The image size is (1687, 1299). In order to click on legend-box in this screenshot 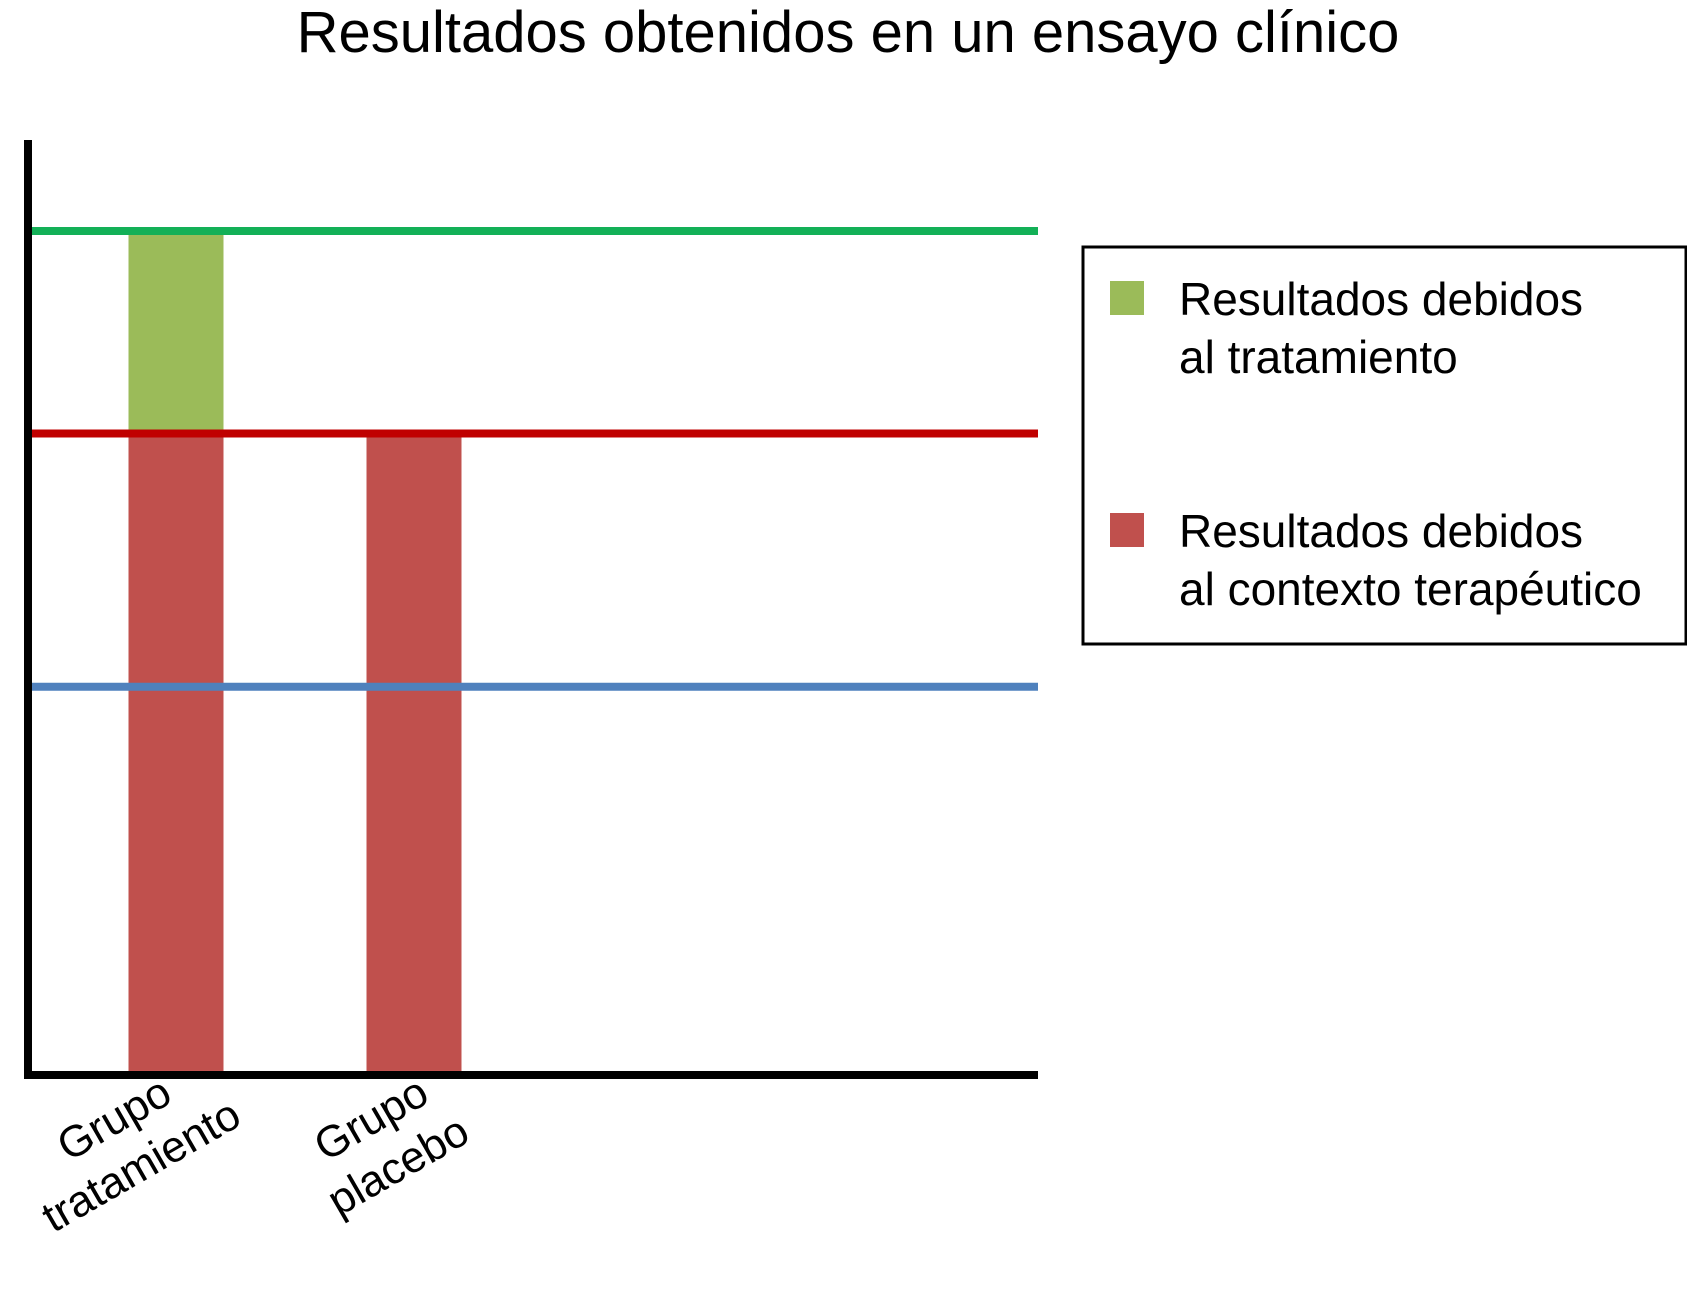, I will do `click(1384, 445)`.